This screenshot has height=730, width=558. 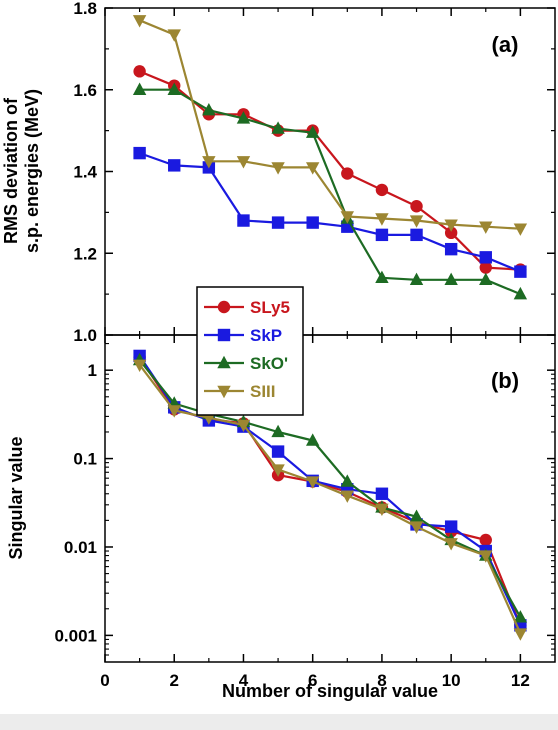 What do you see at coordinates (269, 363) in the screenshot?
I see `legend-label-sko: SkO'` at bounding box center [269, 363].